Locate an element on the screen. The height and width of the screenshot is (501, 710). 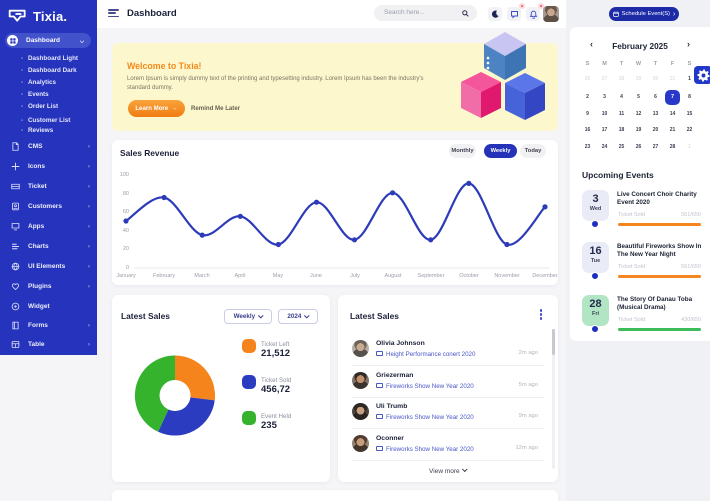
svg-text: August is located at coordinates (393, 276).